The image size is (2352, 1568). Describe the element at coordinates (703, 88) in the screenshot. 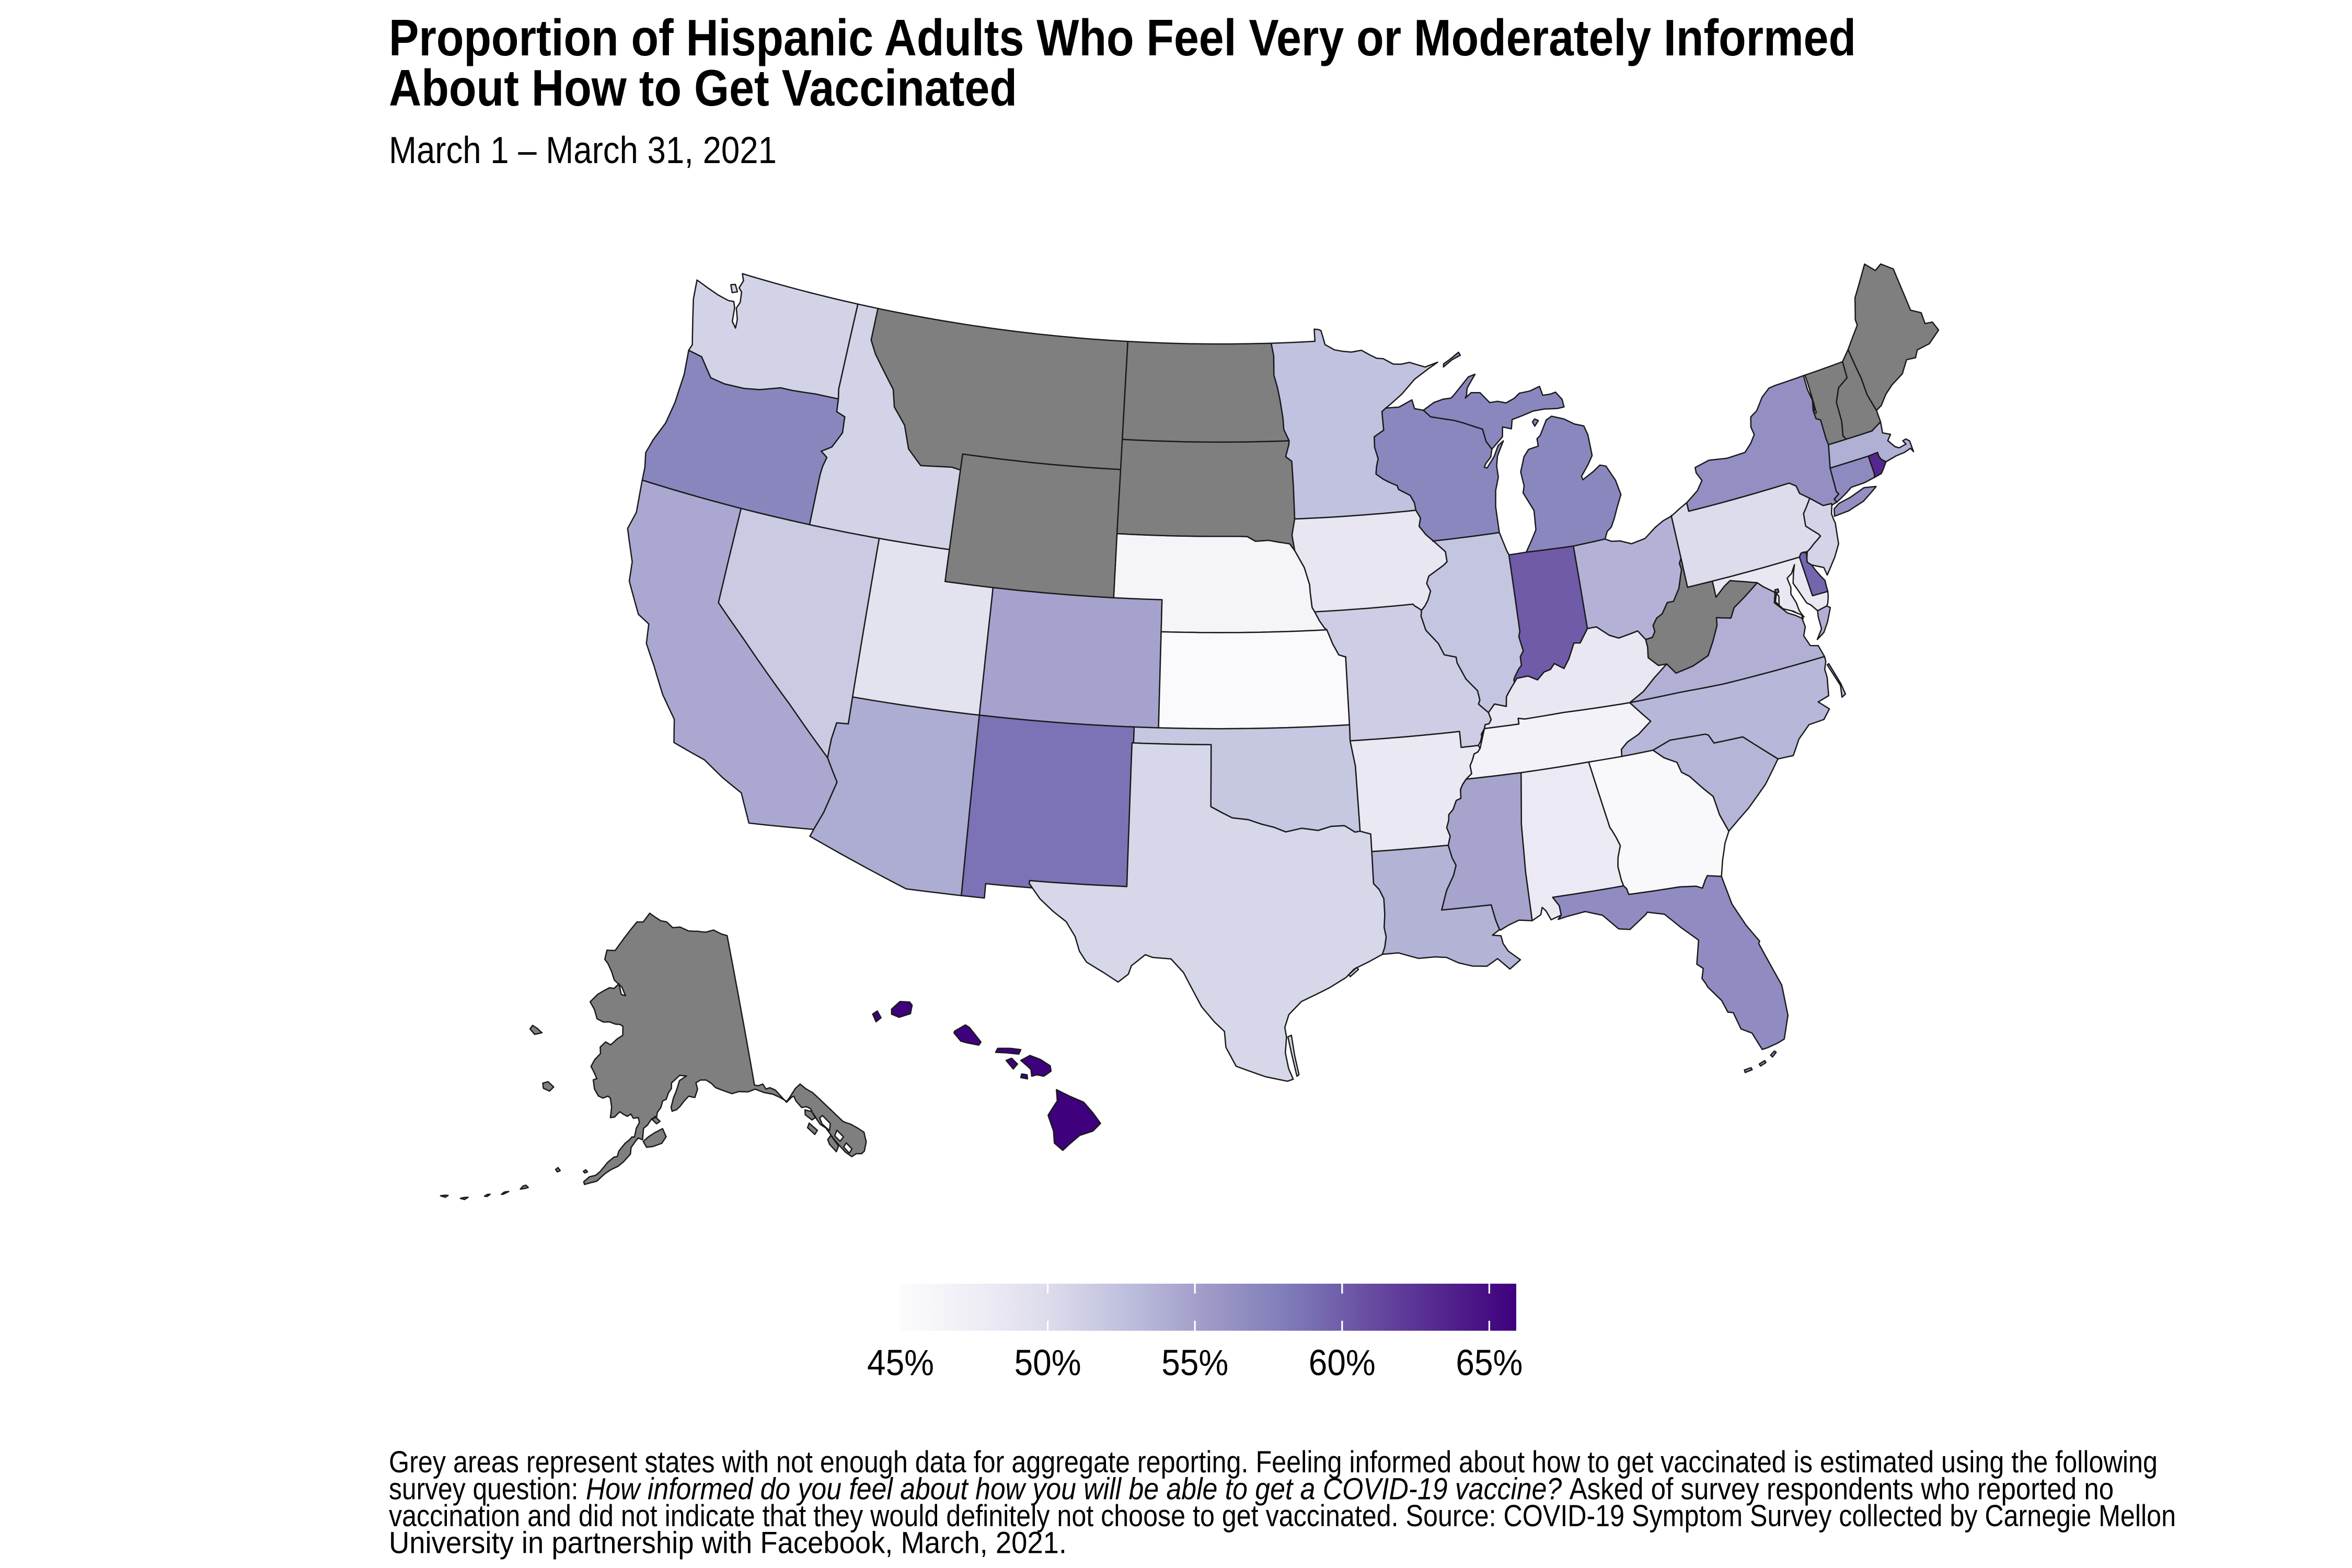

I see `svg-text: About How to Get Vaccinated` at that location.